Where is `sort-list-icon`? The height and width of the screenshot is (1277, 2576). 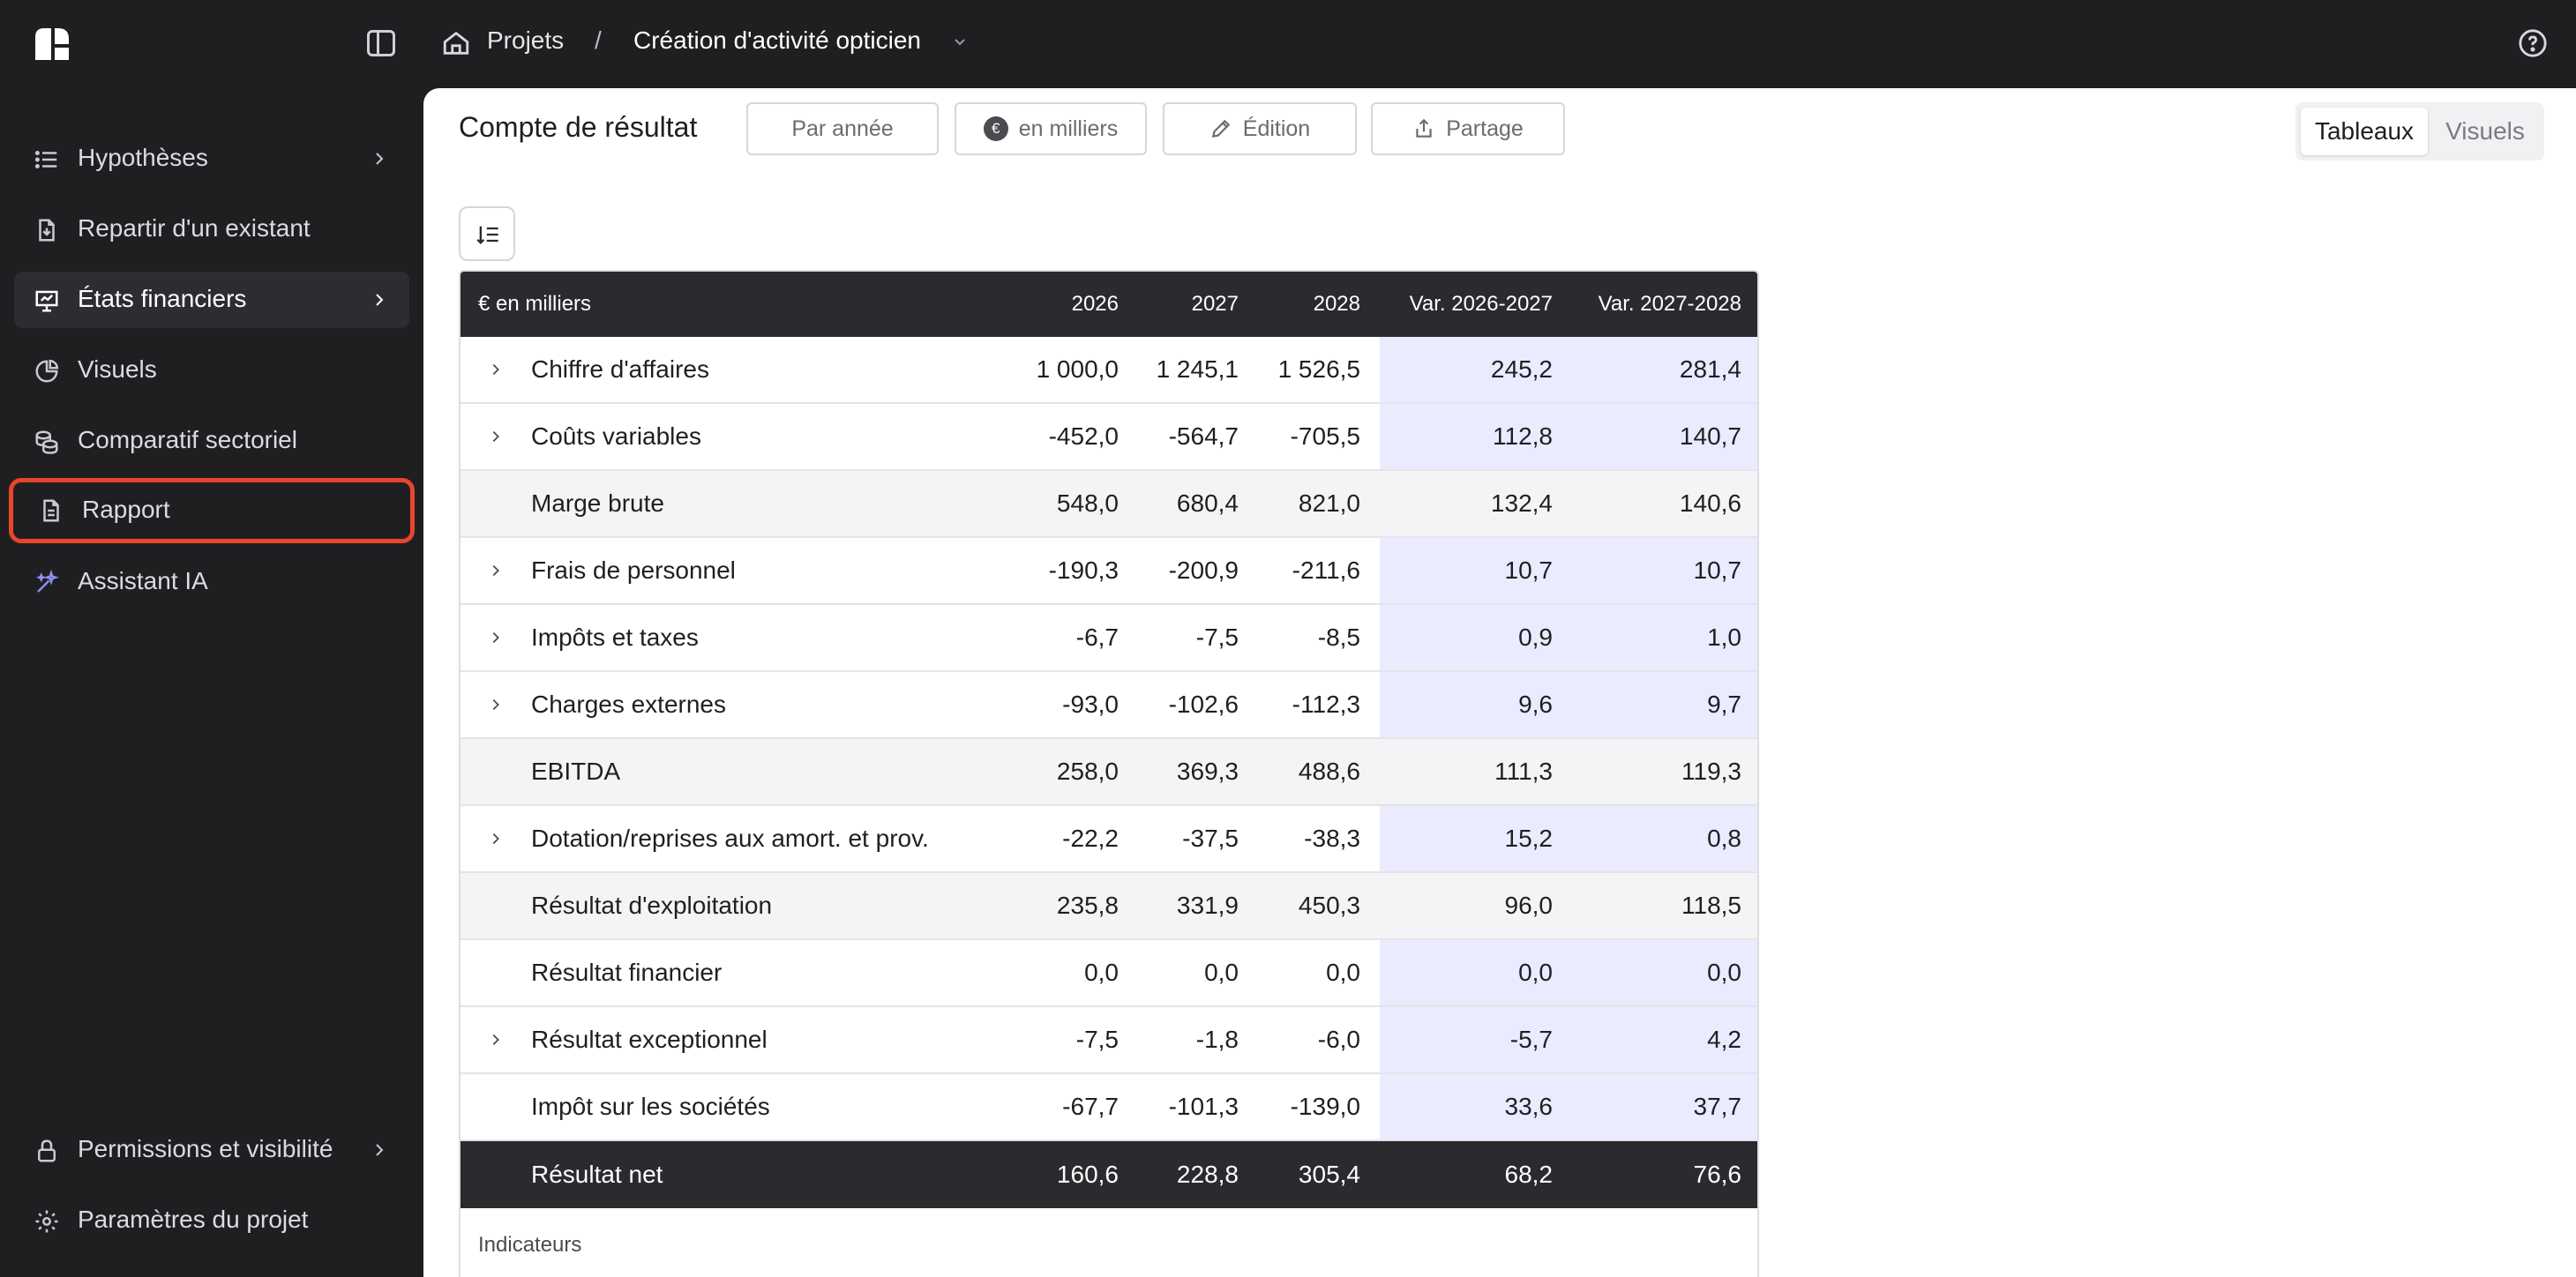
sort-list-icon is located at coordinates (487, 235).